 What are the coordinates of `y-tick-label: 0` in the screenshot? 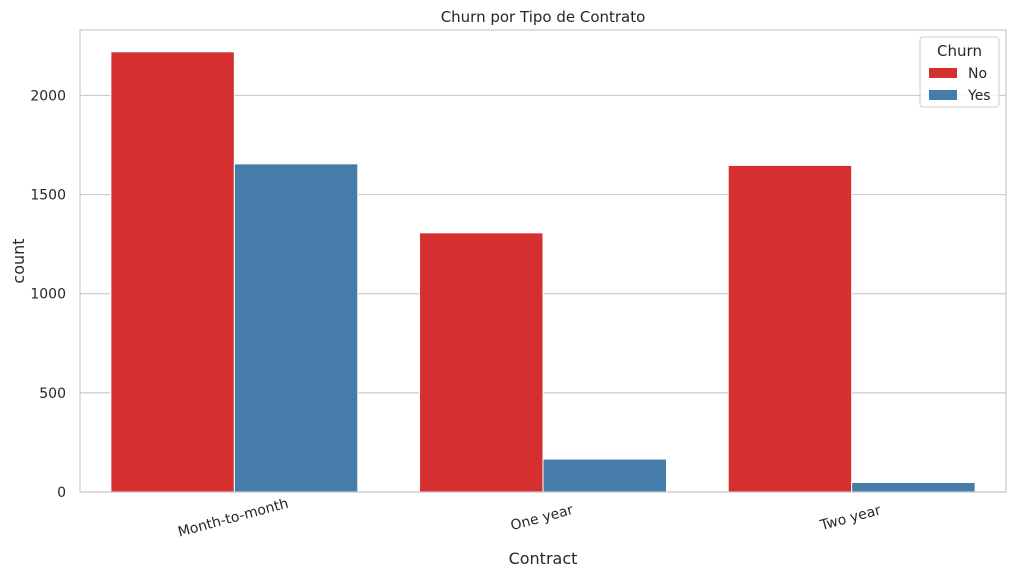 It's located at (61, 493).